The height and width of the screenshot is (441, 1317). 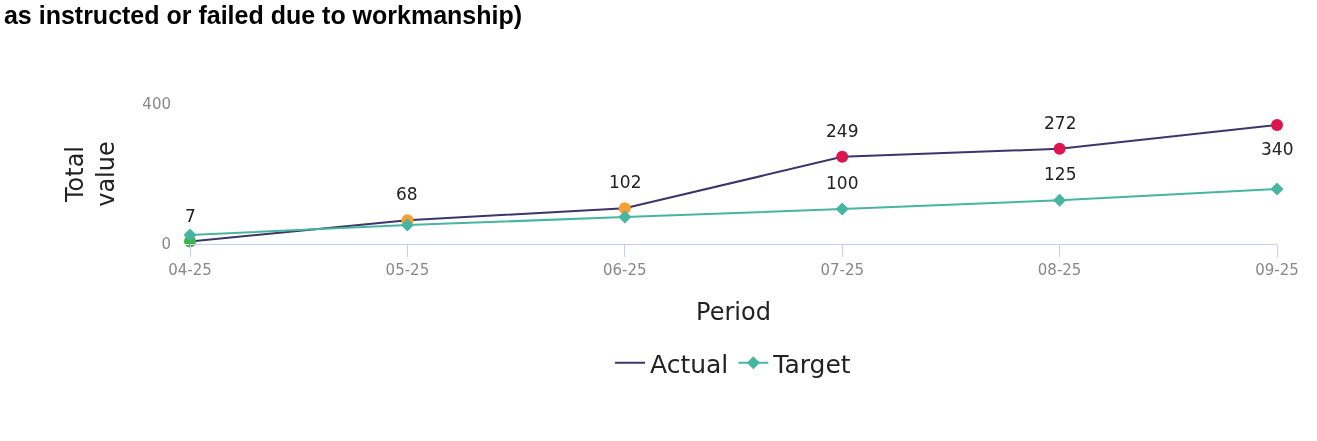 I want to click on data-label: 125, so click(x=1060, y=174).